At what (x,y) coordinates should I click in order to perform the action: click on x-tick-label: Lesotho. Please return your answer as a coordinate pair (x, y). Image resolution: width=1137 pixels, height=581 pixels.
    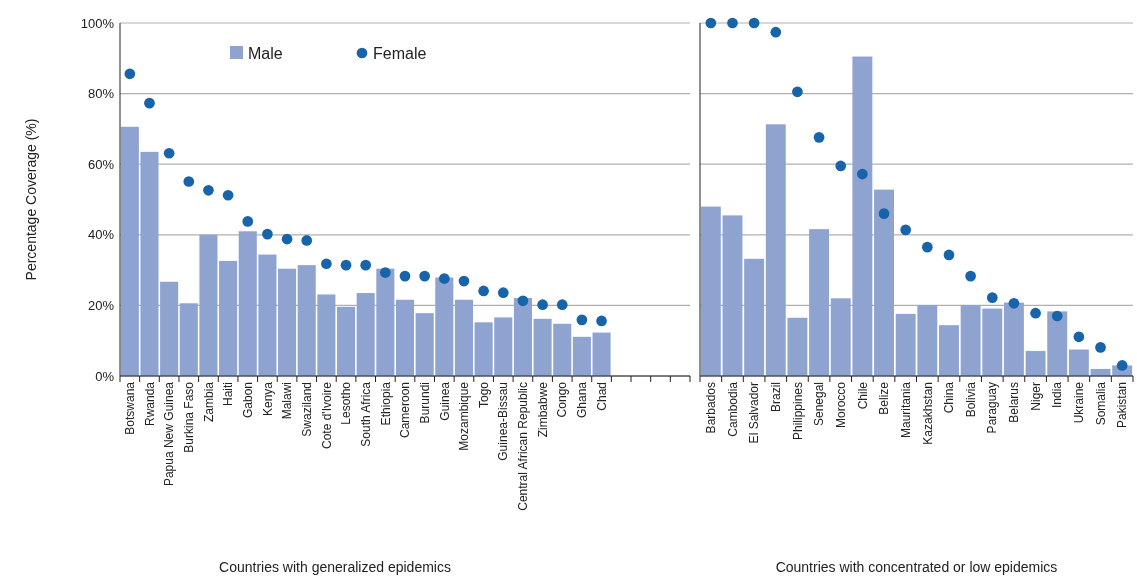
    Looking at the image, I should click on (346, 403).